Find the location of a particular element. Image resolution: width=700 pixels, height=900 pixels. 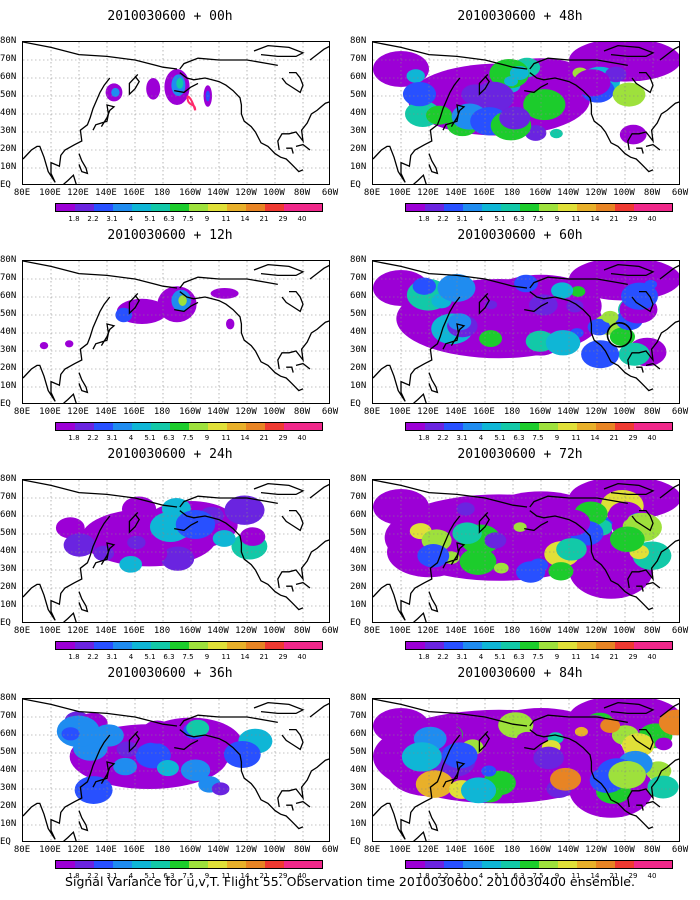

colorbar-label: 4 is located at coordinates (481, 876).